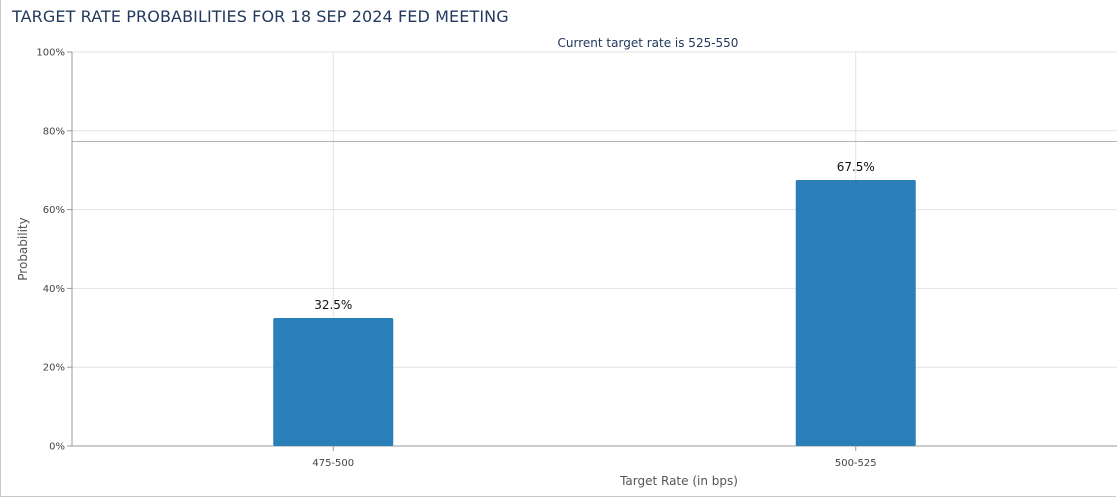 The width and height of the screenshot is (1117, 498). What do you see at coordinates (333, 463) in the screenshot?
I see `x-tick-label: 475-500` at bounding box center [333, 463].